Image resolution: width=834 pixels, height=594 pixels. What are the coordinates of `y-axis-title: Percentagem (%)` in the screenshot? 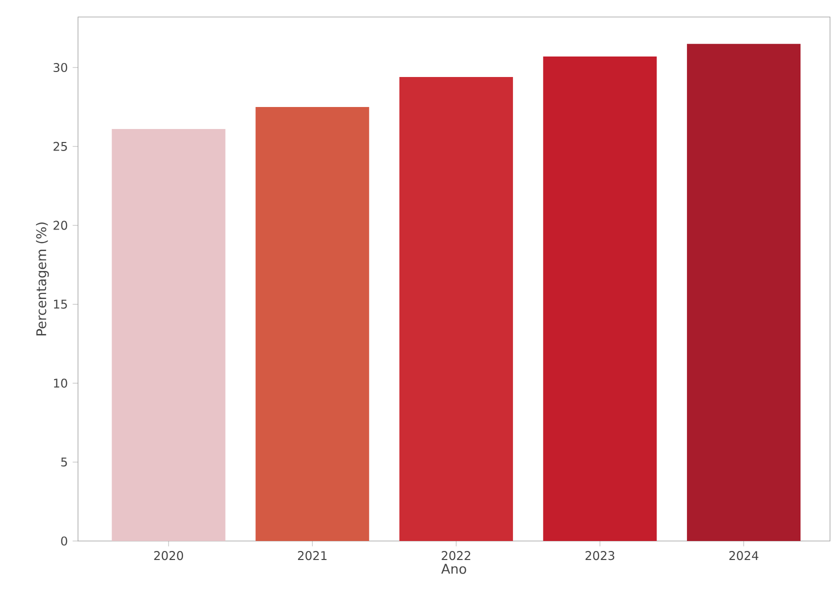 It's located at (42, 279).